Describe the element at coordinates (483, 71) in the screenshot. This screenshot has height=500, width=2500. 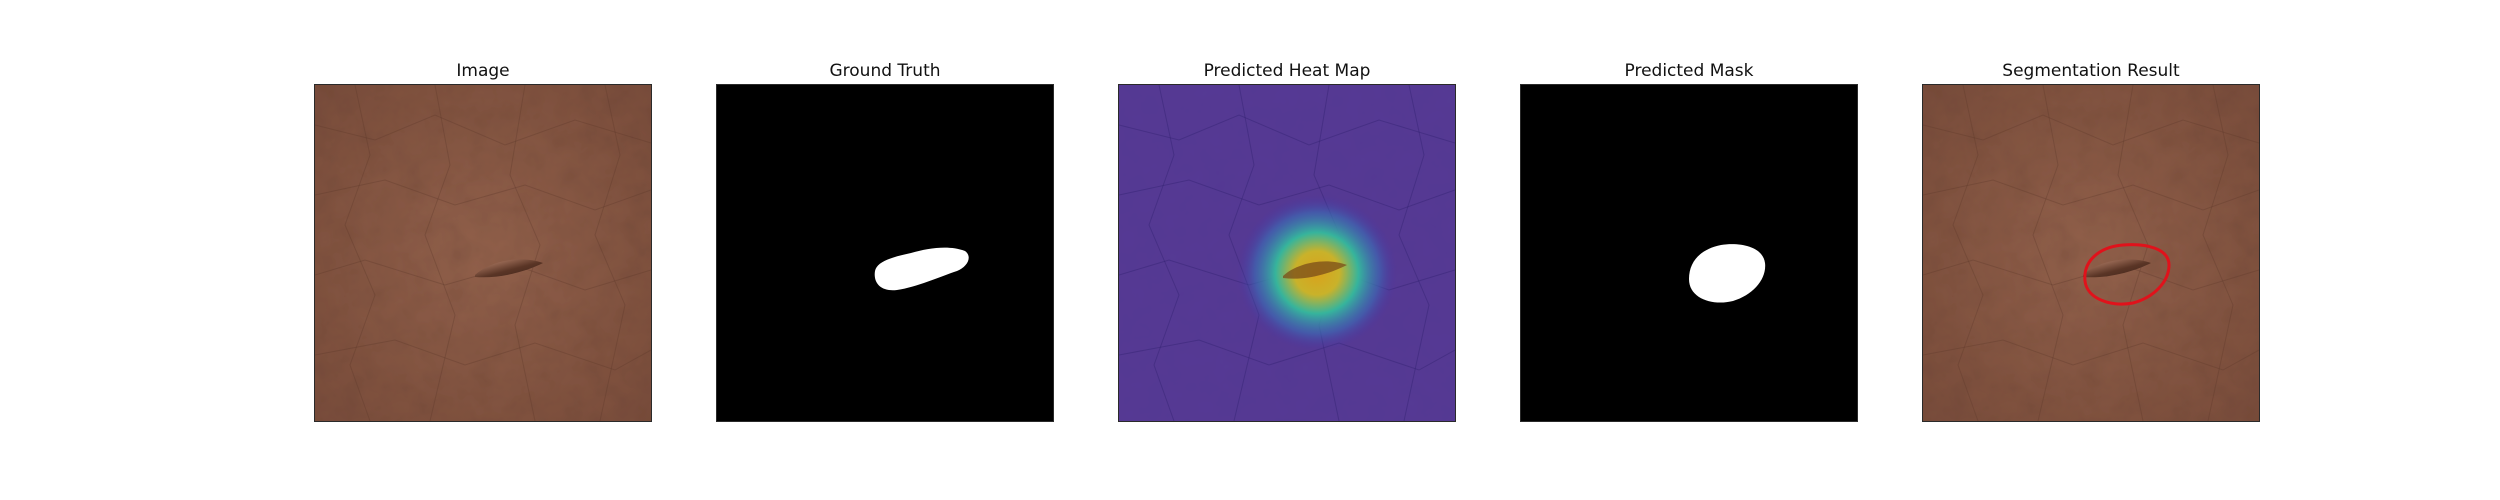
I see `panel-title: Image` at that location.